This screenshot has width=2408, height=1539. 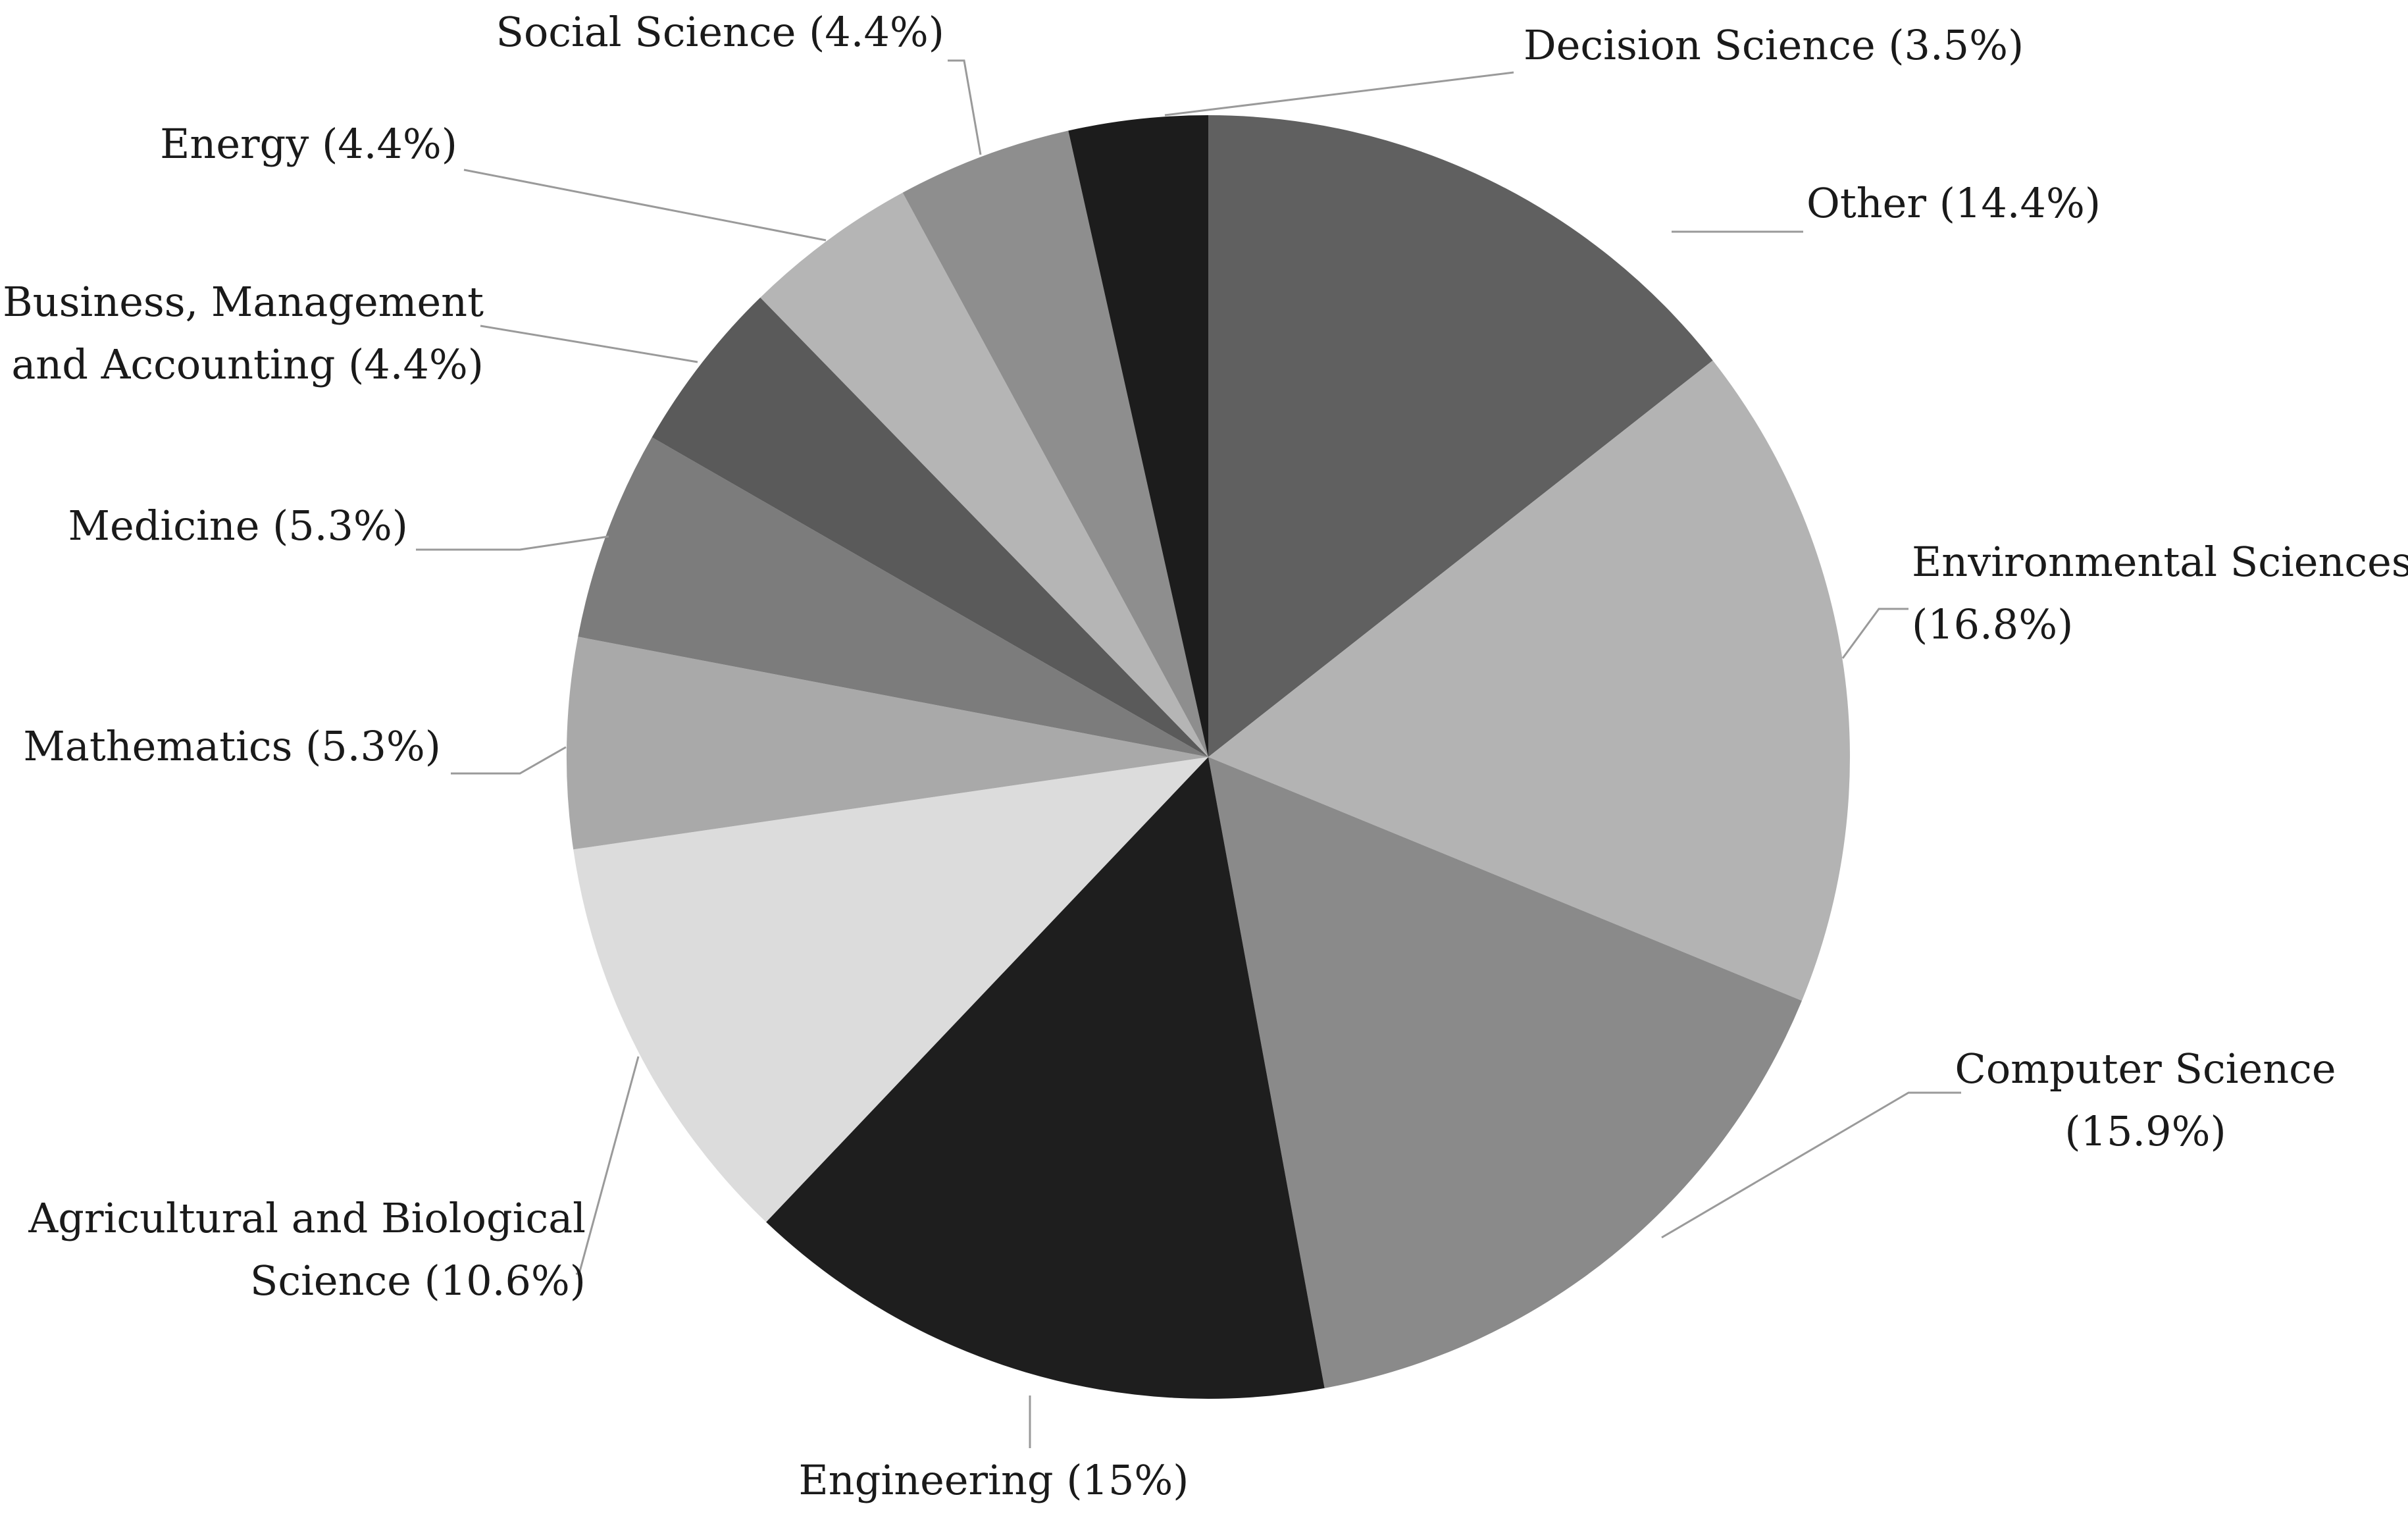 I want to click on slice-label-line: Social Science (4.4%), so click(x=720, y=32).